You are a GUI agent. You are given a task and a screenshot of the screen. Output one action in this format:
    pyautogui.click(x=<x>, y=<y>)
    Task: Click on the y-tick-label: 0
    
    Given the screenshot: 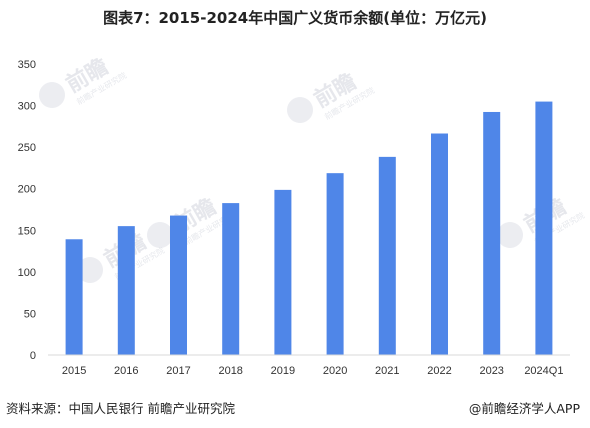 What is the action you would take?
    pyautogui.click(x=33, y=356)
    